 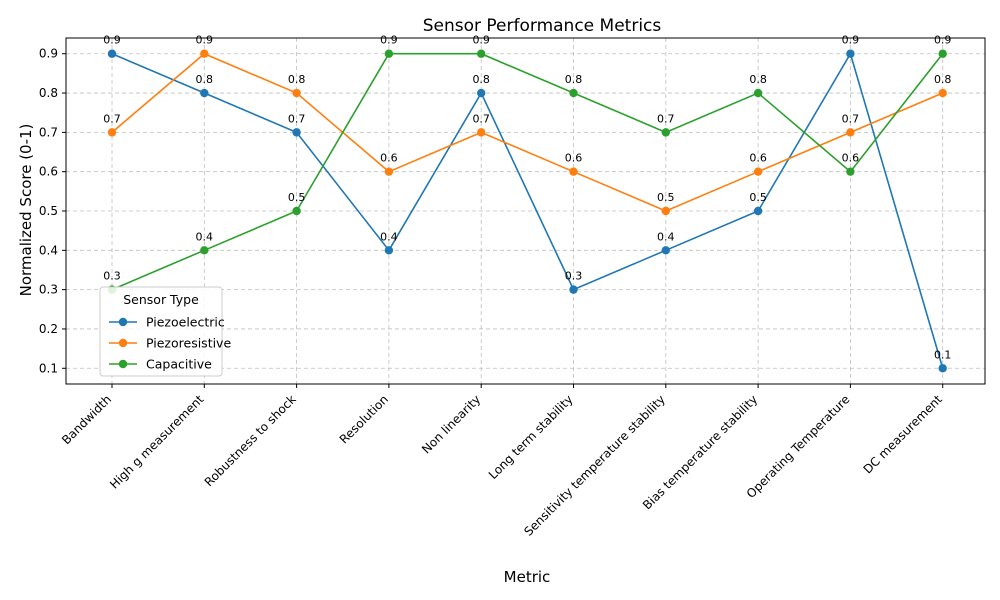 What do you see at coordinates (364, 419) in the screenshot?
I see `x-tick-label: Resolution` at bounding box center [364, 419].